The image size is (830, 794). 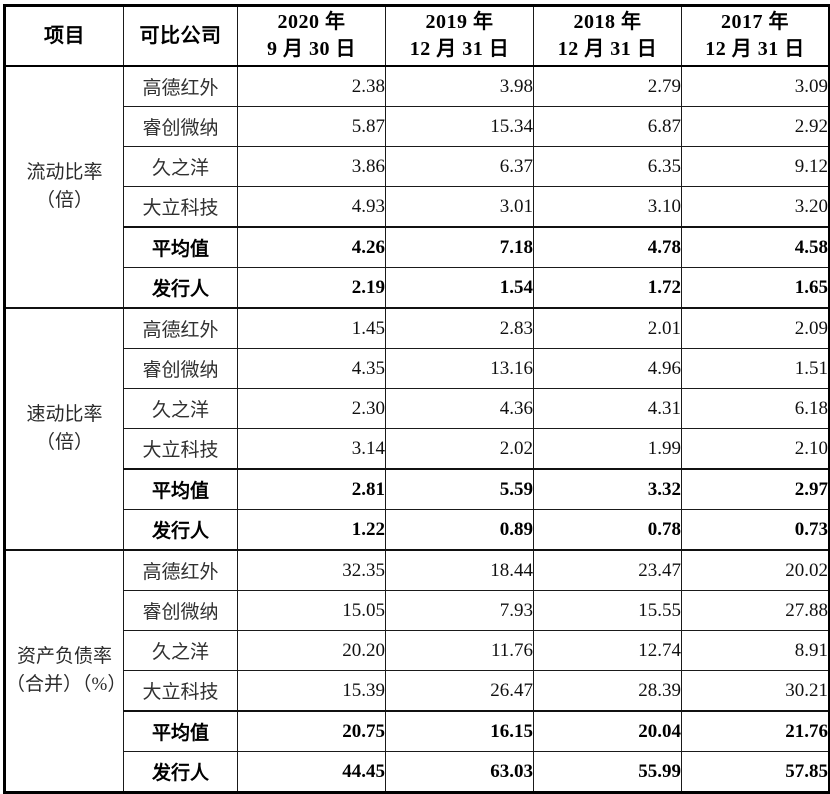 I want to click on header-period-3-date: 12 月 31 日, so click(x=755, y=49).